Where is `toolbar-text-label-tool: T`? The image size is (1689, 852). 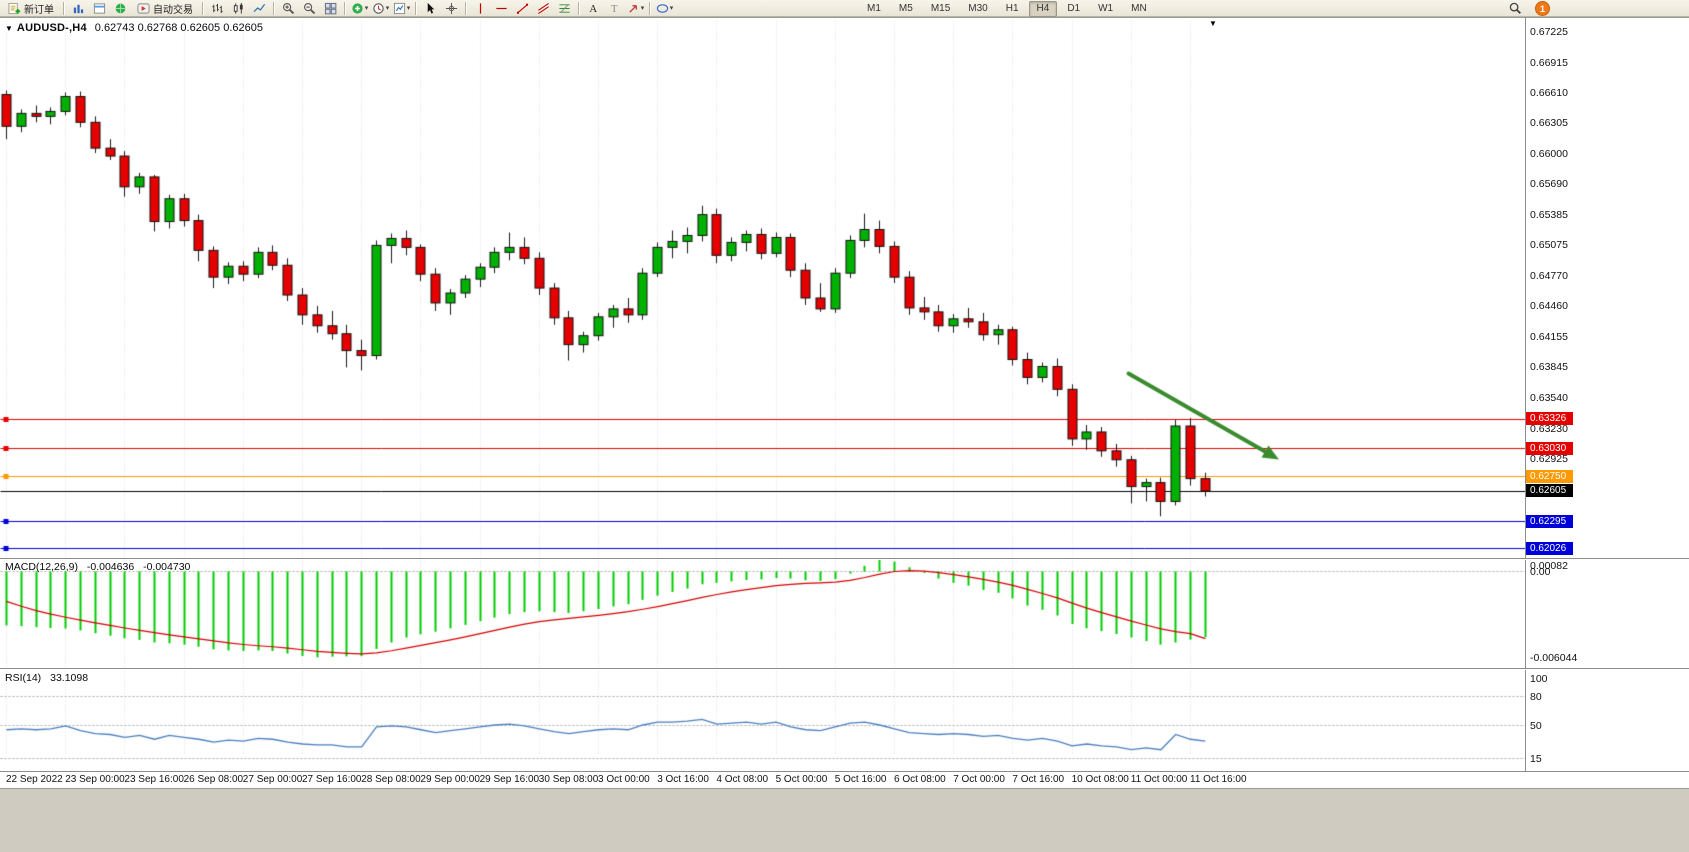
toolbar-text-label-tool: T is located at coordinates (614, 8).